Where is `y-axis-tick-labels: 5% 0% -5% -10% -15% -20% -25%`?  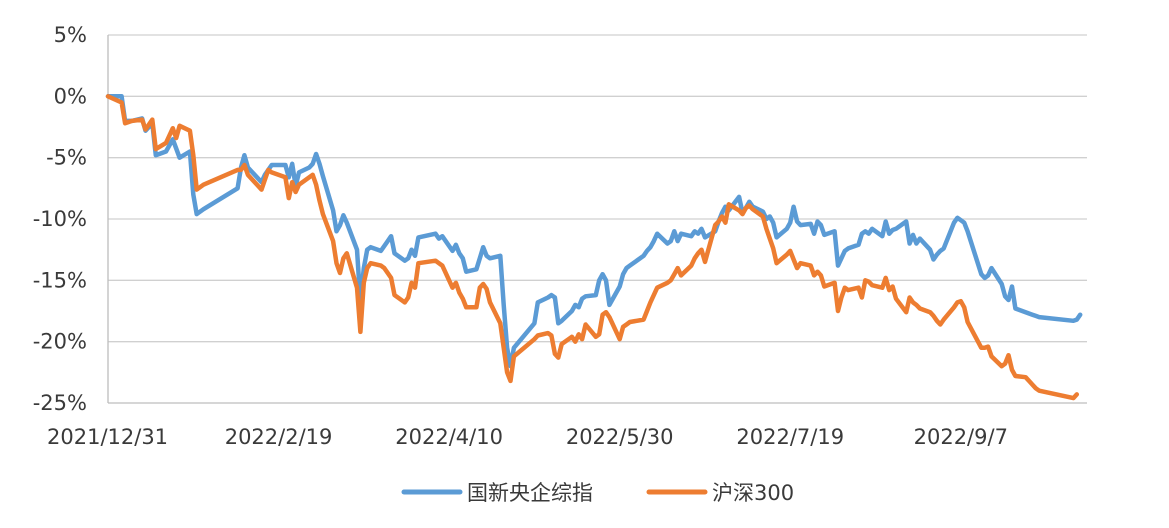 y-axis-tick-labels: 5% 0% -5% -10% -15% -20% -25% is located at coordinates (60, 219).